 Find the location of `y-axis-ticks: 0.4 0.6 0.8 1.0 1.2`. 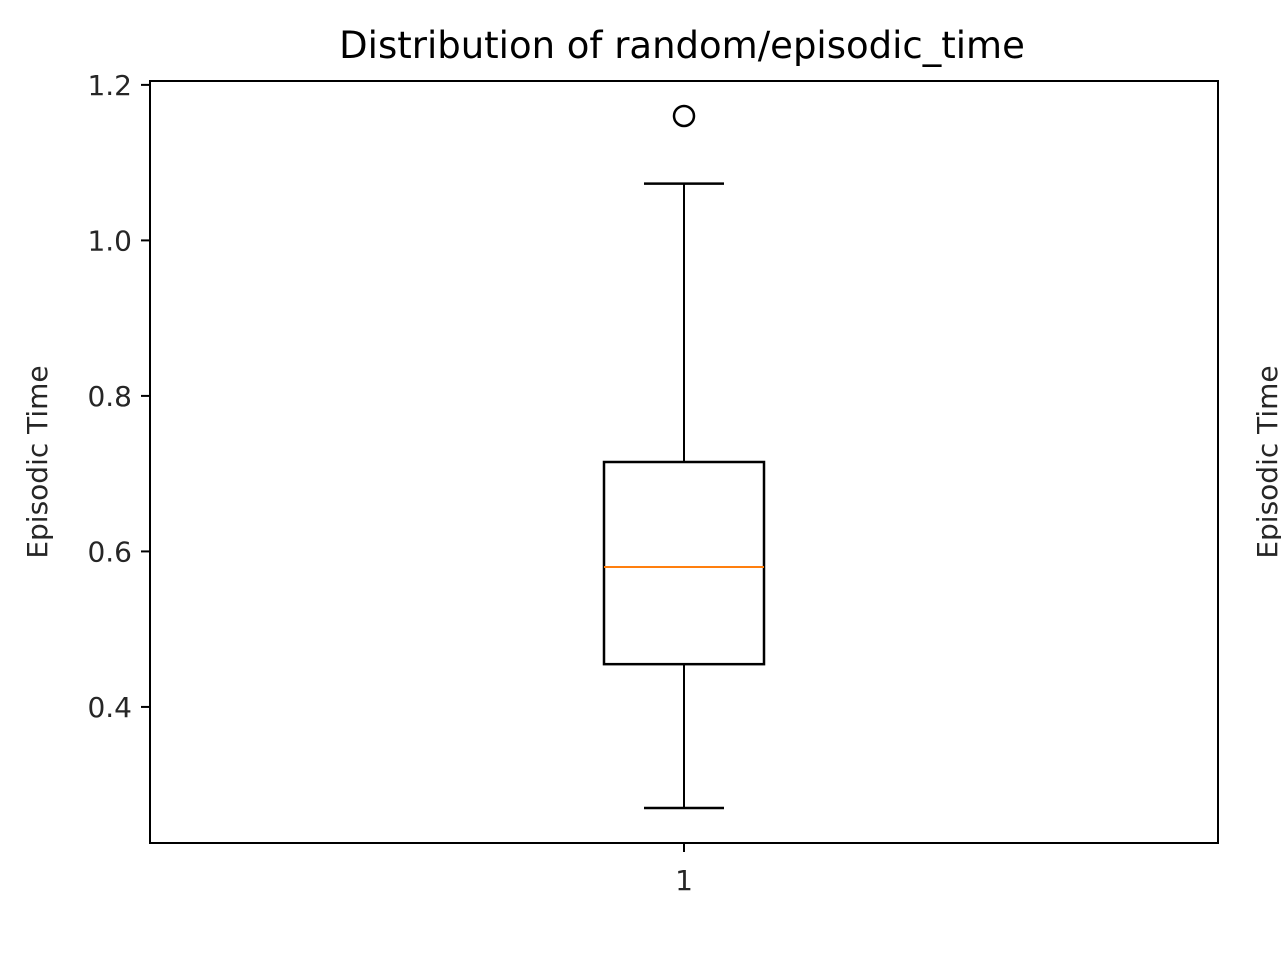

y-axis-ticks: 0.4 0.6 0.8 1.0 1.2 is located at coordinates (118, 396).